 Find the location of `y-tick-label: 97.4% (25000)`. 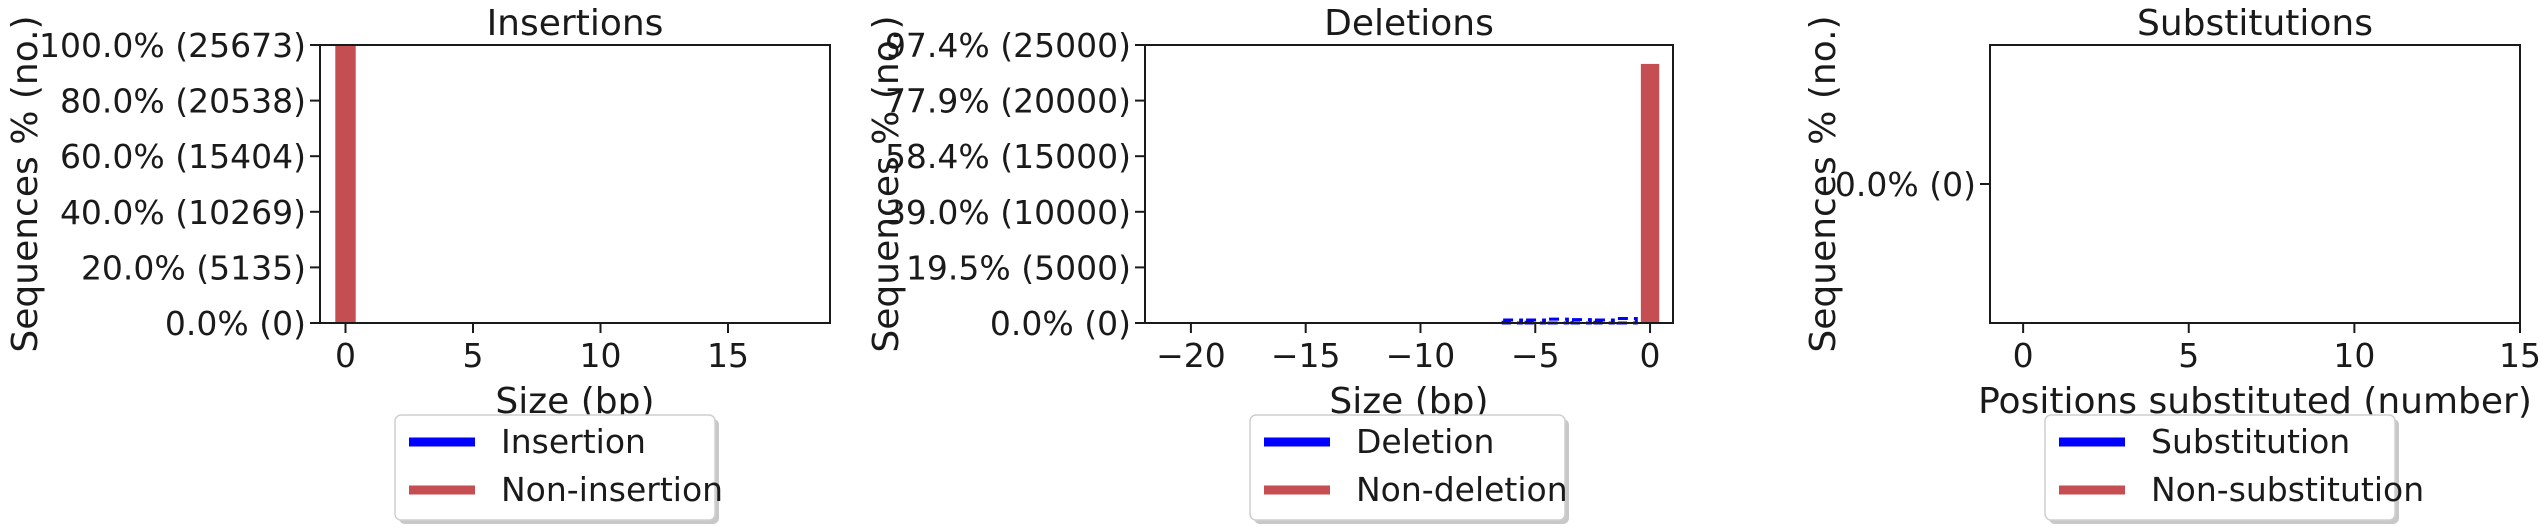

y-tick-label: 97.4% (25000) is located at coordinates (1008, 45).